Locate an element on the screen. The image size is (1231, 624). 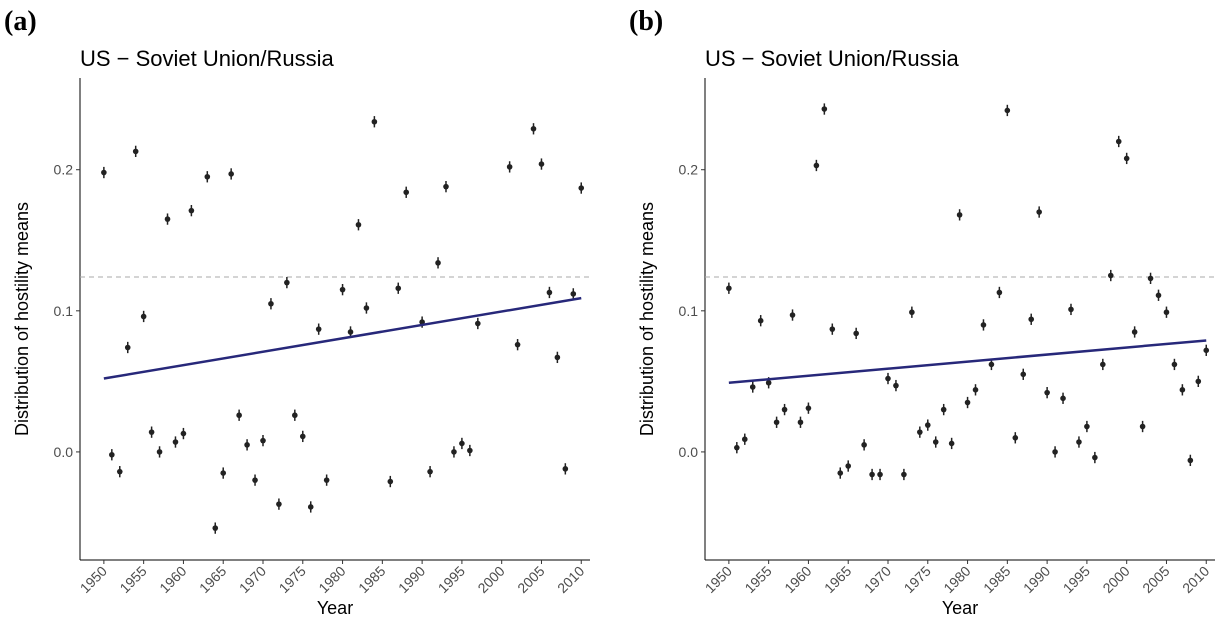
y-tick-label: 0.2 is located at coordinates (689, 170).